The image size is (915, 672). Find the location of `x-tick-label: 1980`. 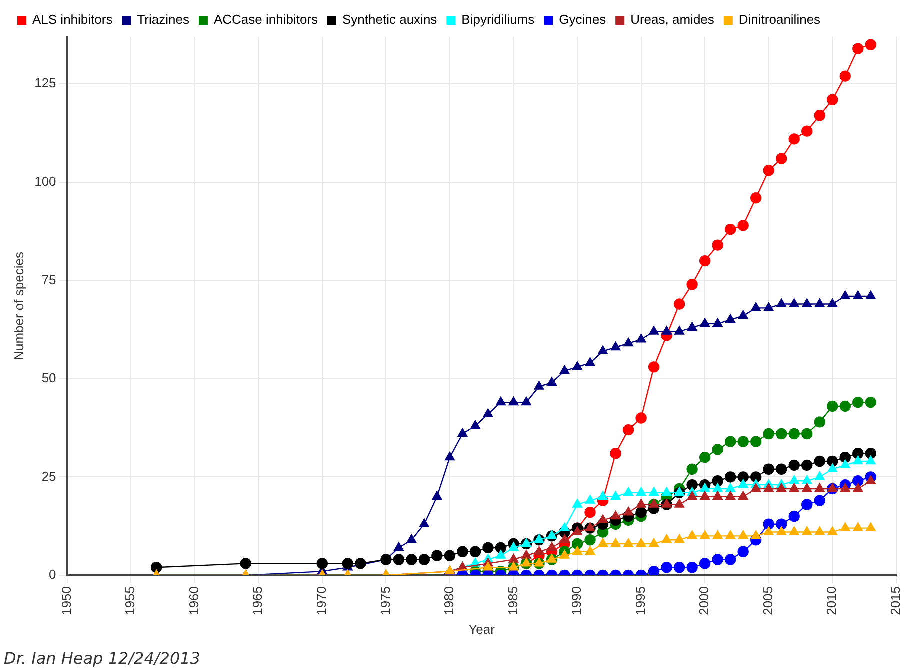

x-tick-label: 1980 is located at coordinates (449, 601).